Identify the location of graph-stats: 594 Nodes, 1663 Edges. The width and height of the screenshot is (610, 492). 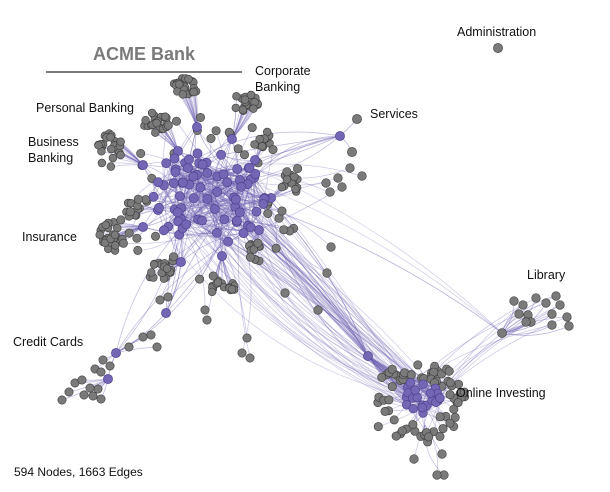
(78, 472).